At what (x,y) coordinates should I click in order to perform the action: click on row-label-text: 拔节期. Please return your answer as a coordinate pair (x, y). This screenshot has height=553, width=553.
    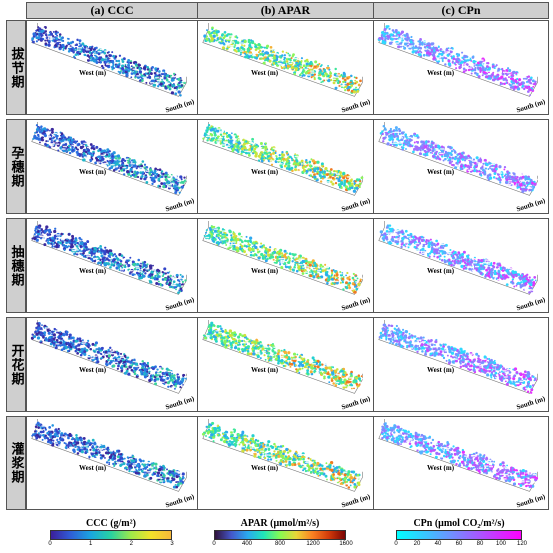
    Looking at the image, I should click on (16, 67).